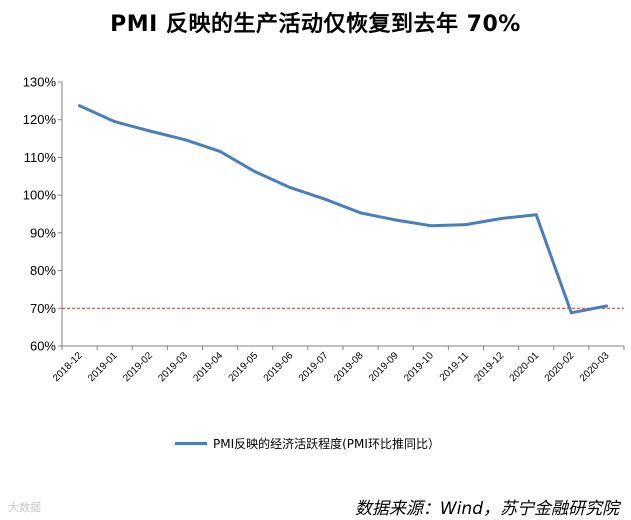 This screenshot has height=520, width=631. Describe the element at coordinates (489, 367) in the screenshot. I see `x-tick-label: 2019-12` at that location.